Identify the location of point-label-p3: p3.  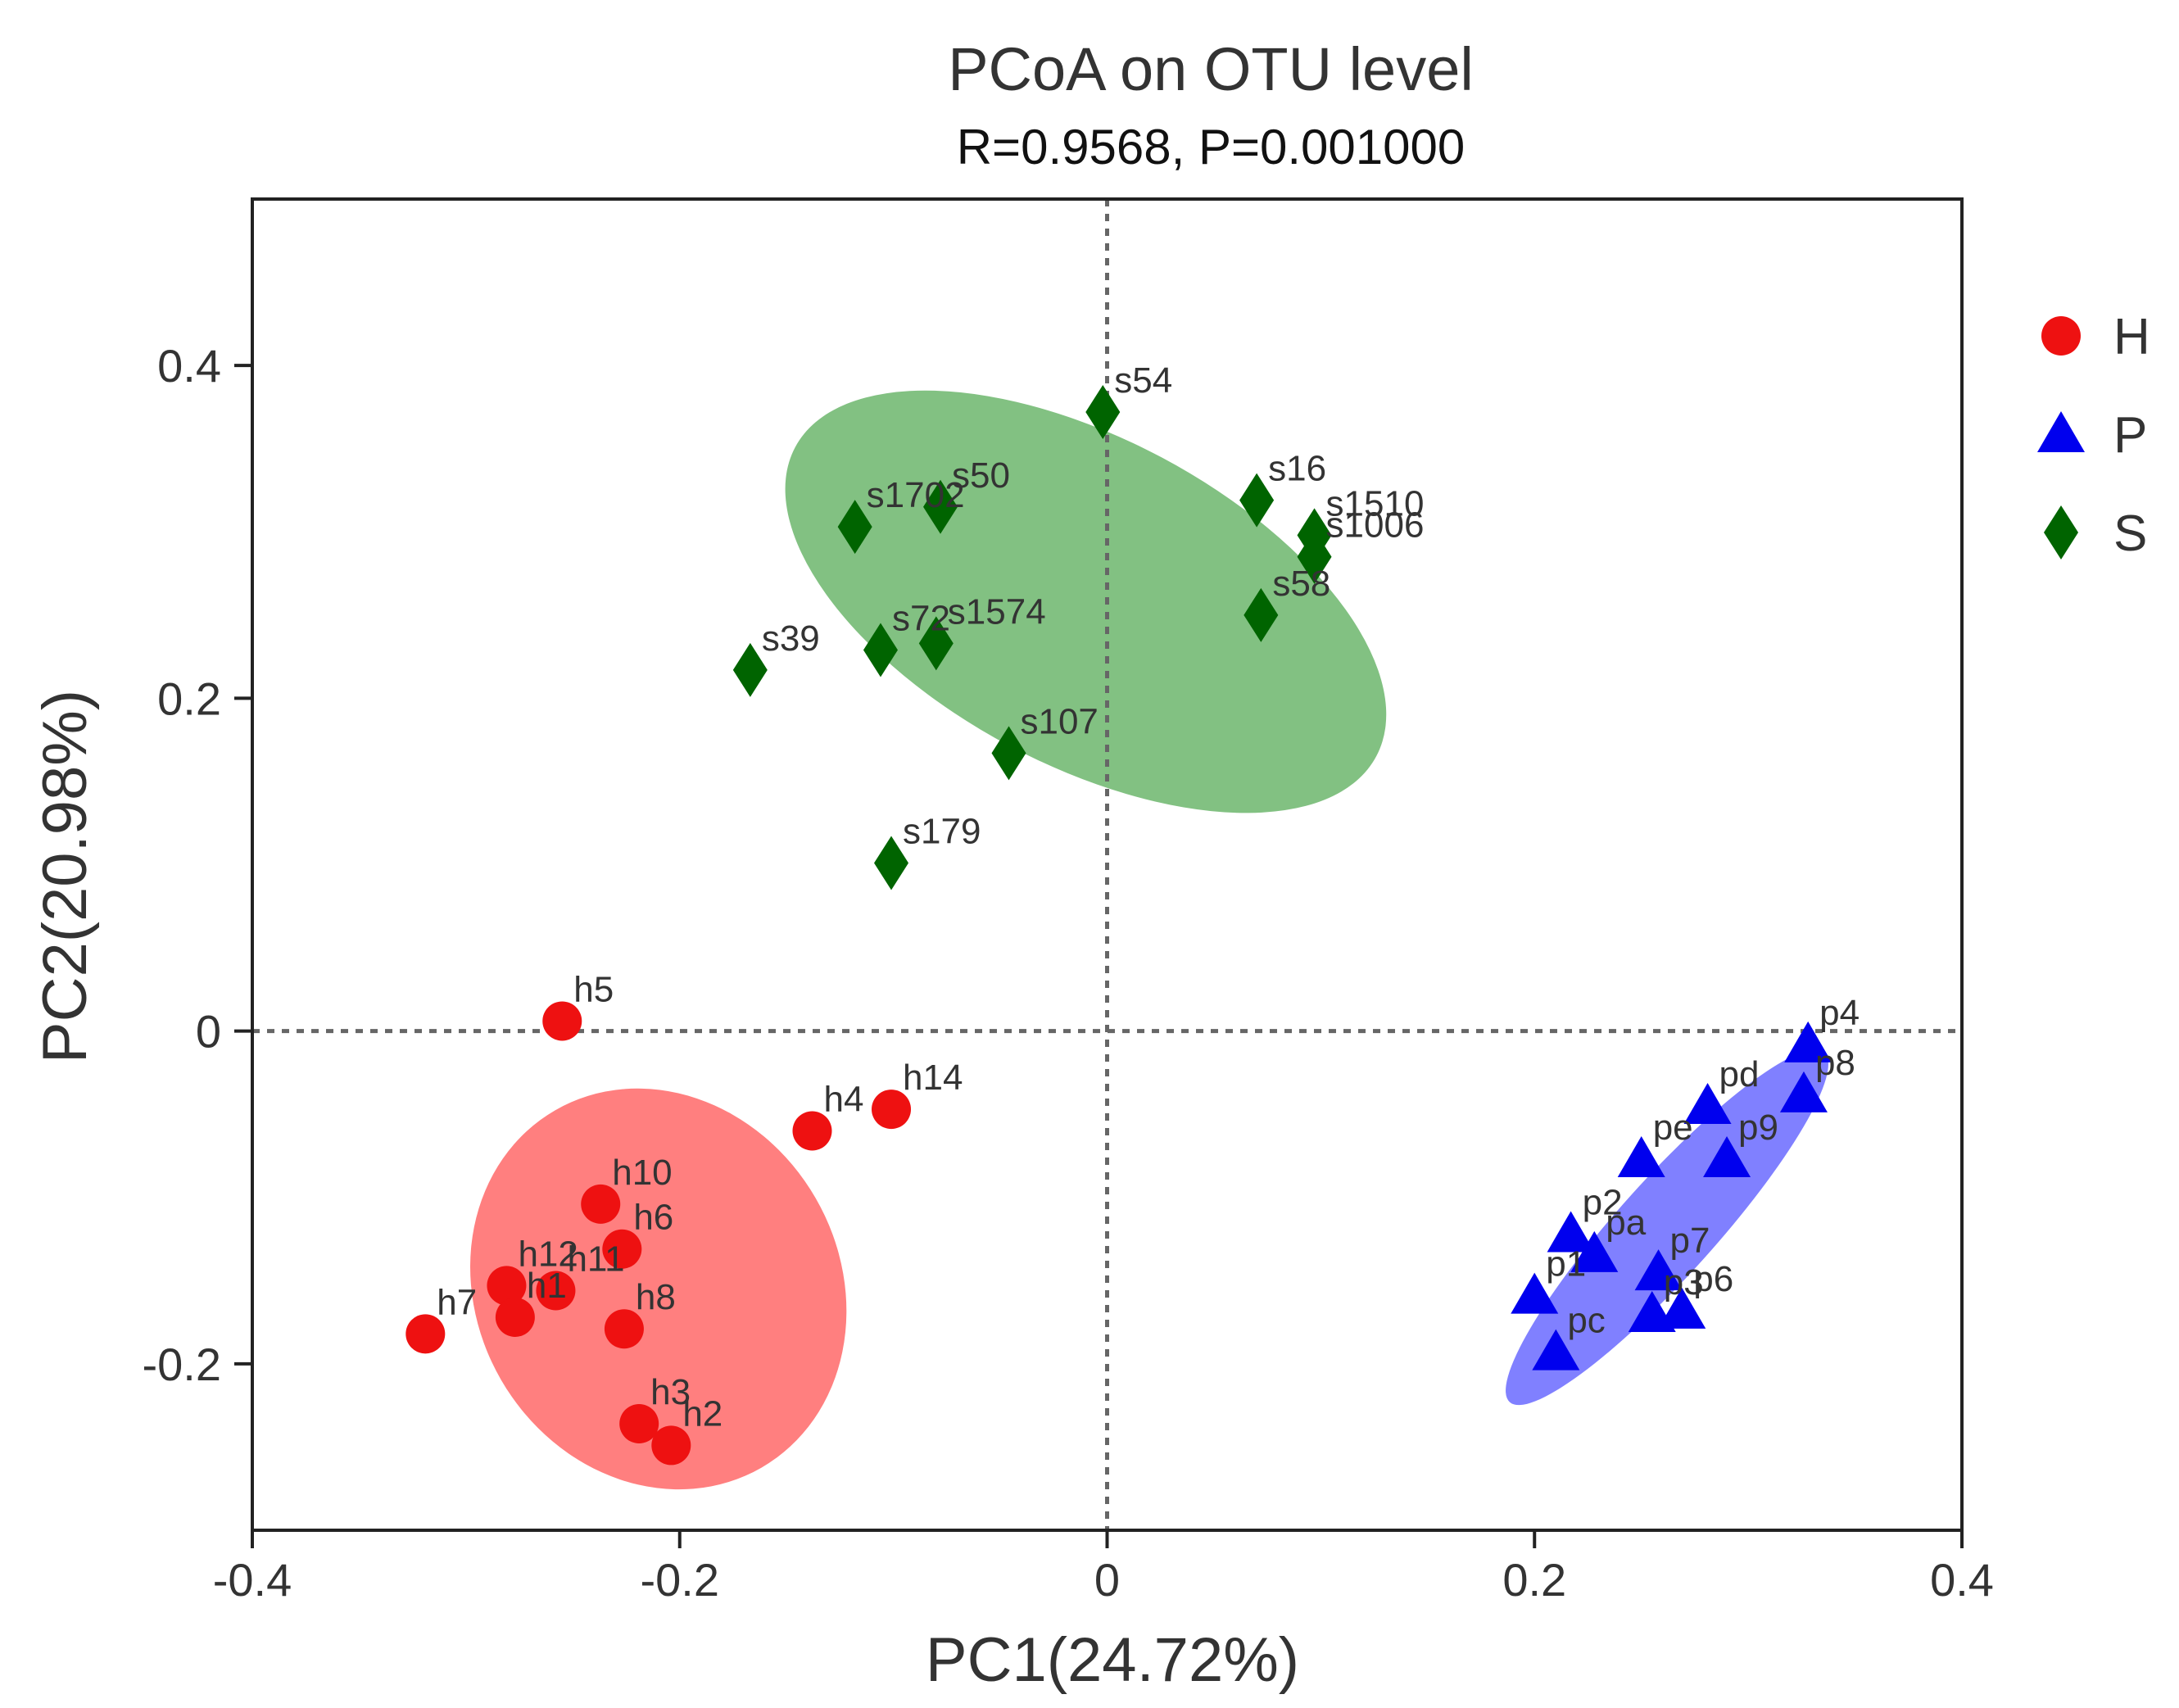
(1684, 1283).